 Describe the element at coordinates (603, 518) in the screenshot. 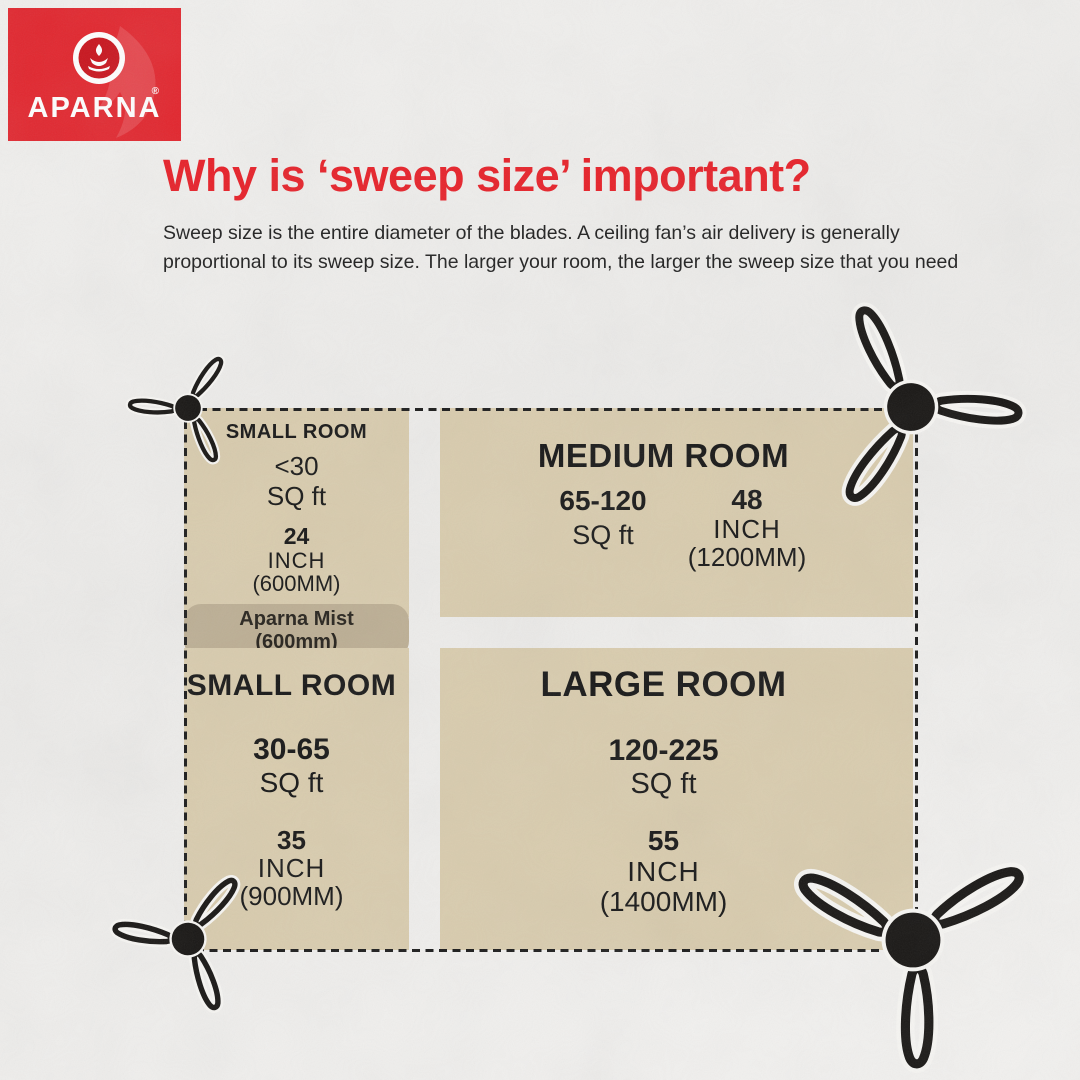

I see `room-area-column: 65-120 SQ ft` at that location.